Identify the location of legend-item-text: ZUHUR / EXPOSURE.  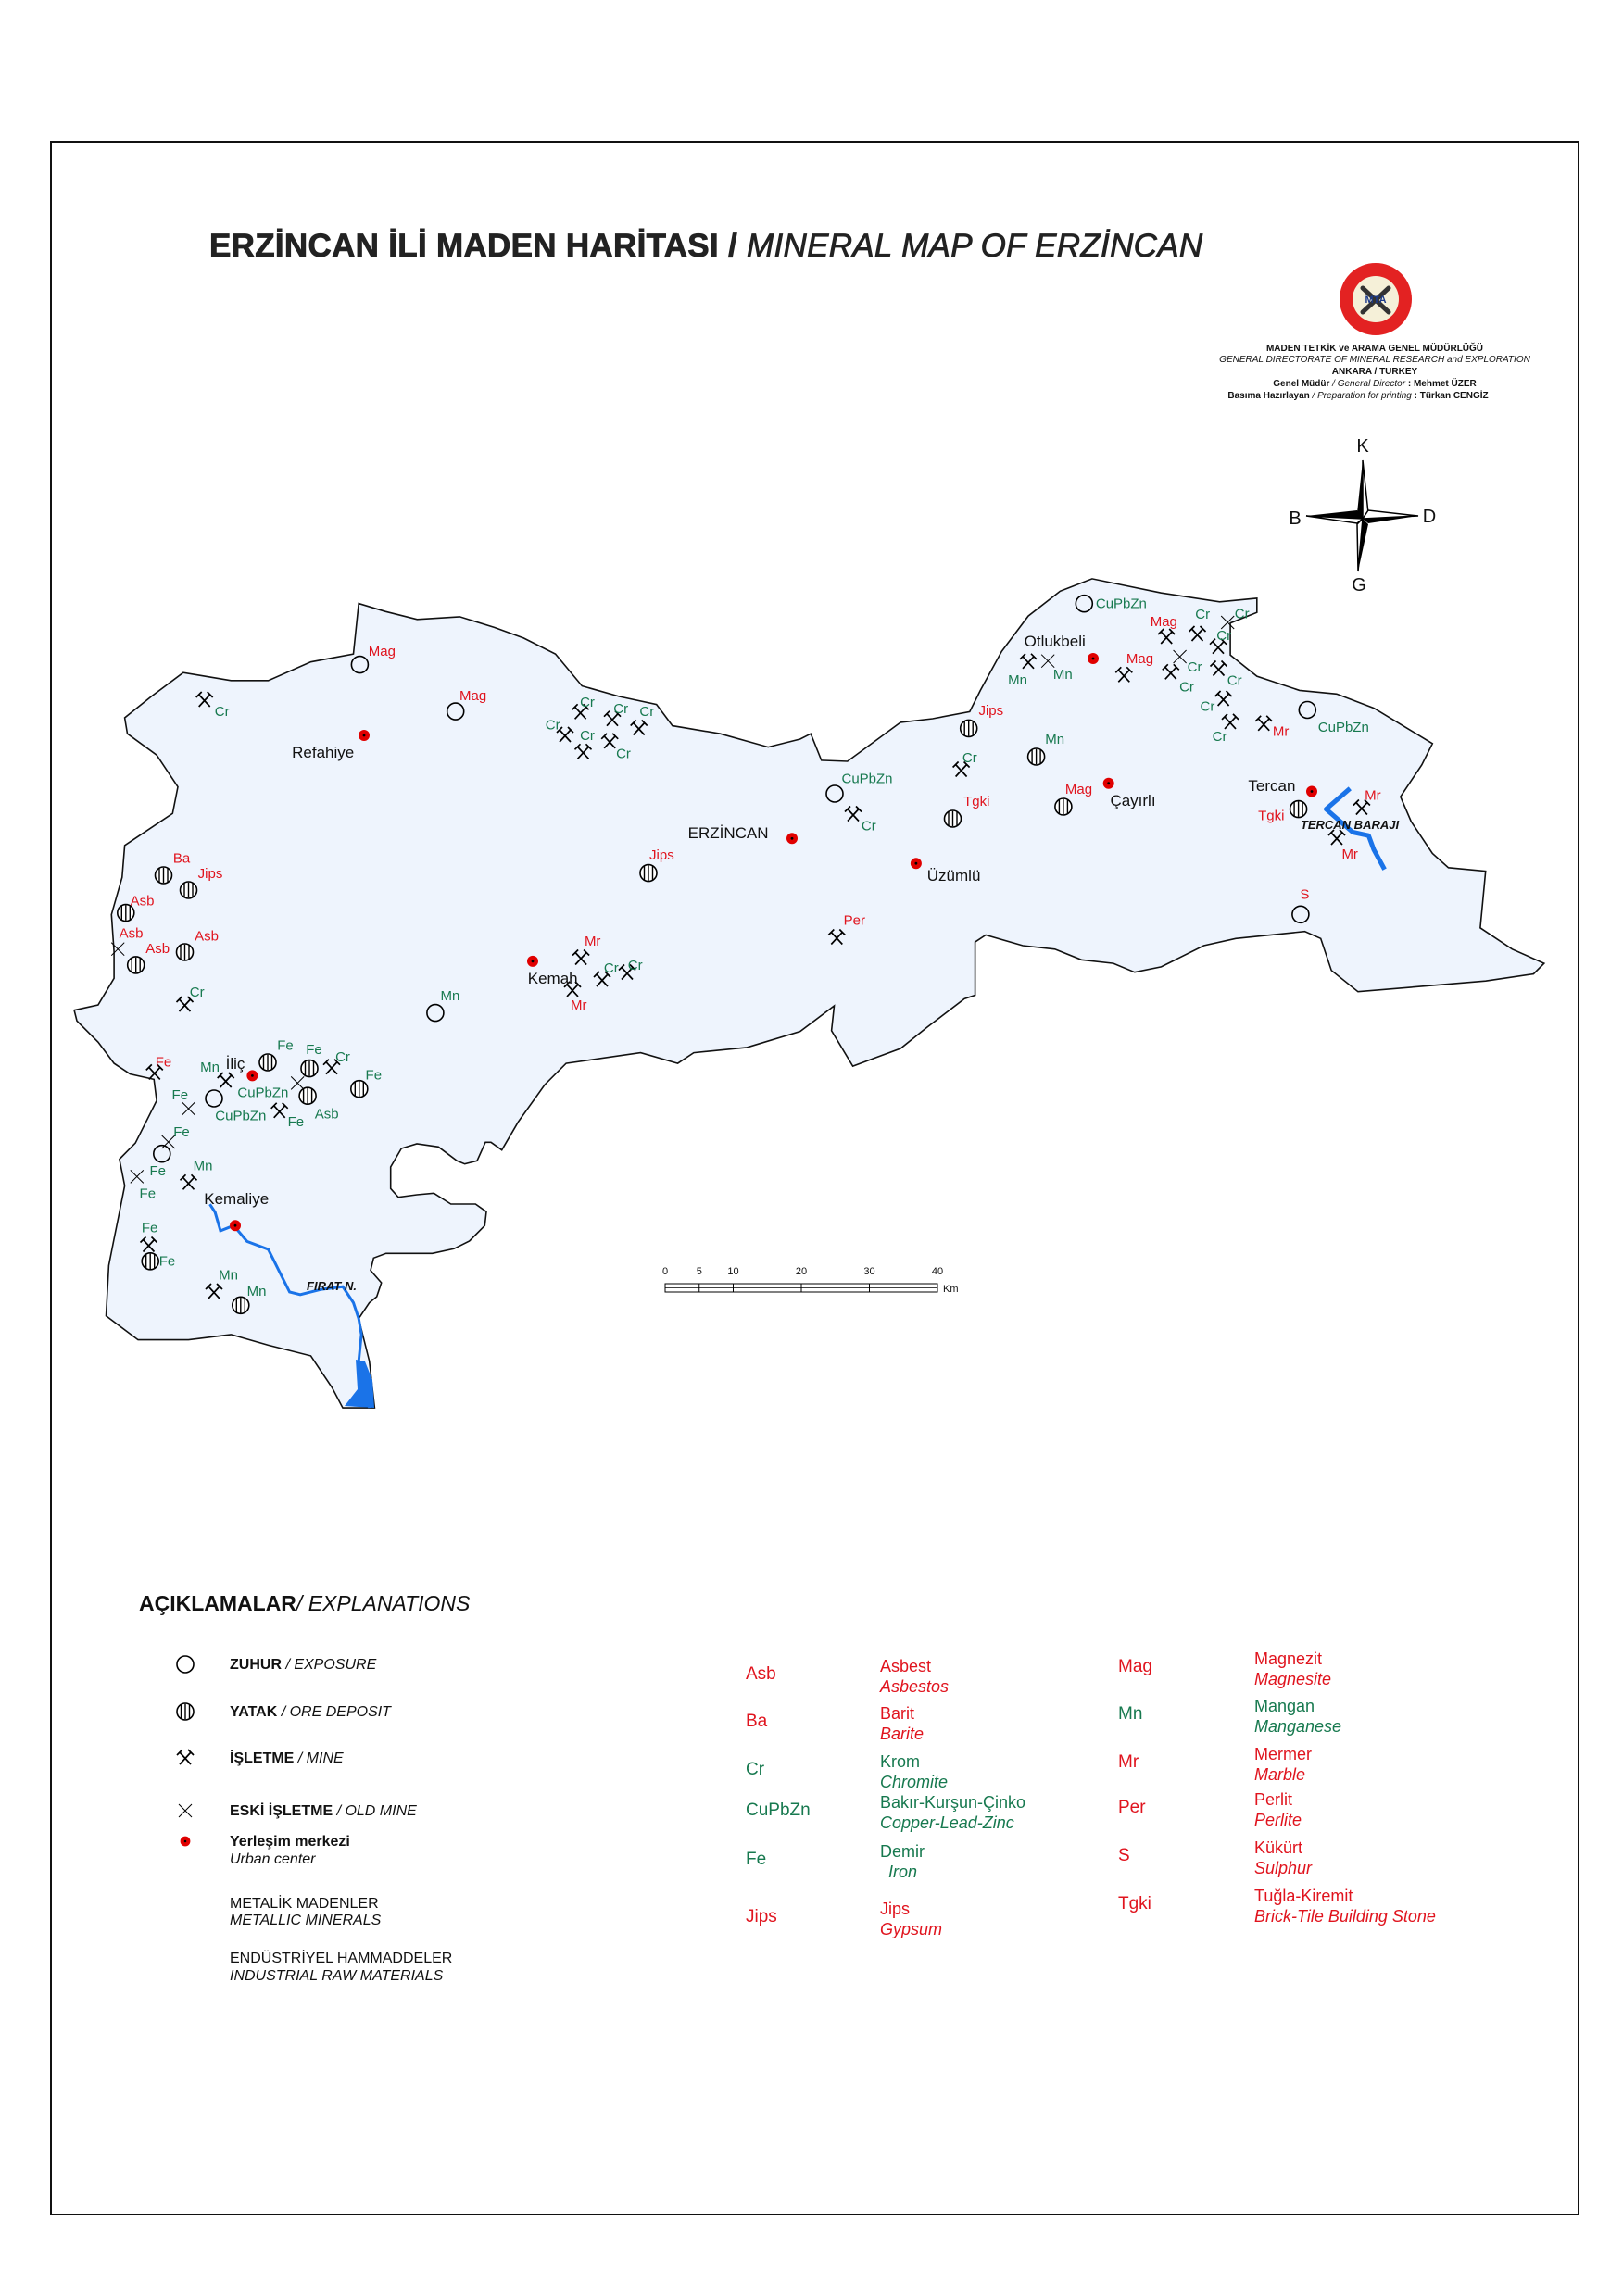
(303, 1665).